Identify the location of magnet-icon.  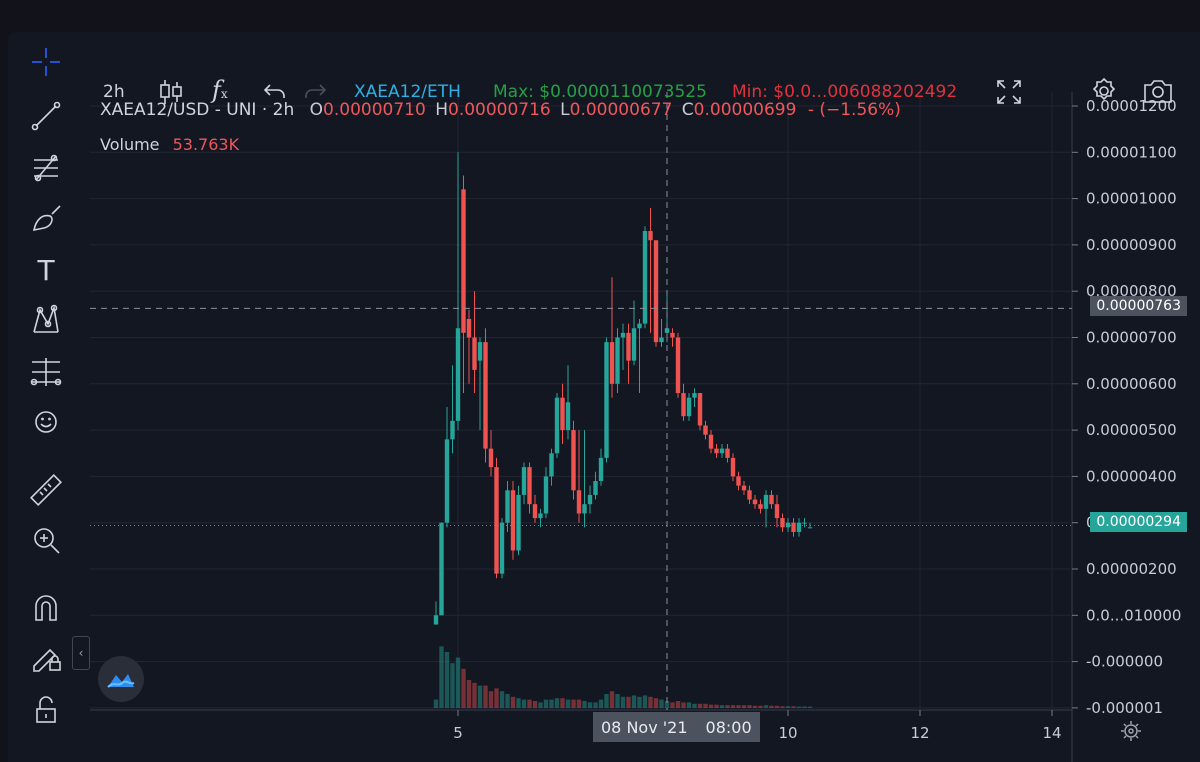
(46, 608).